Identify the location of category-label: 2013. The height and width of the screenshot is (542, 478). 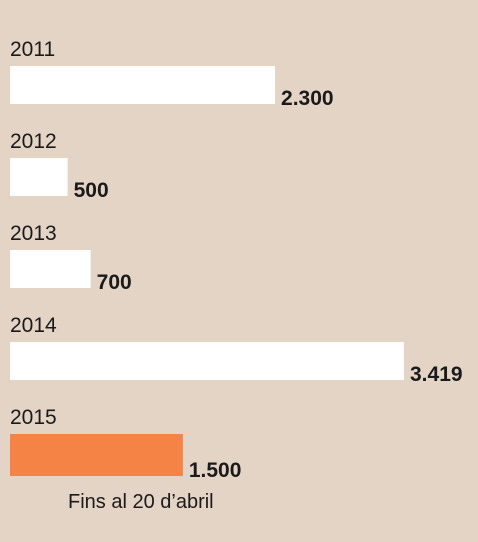
(33, 233).